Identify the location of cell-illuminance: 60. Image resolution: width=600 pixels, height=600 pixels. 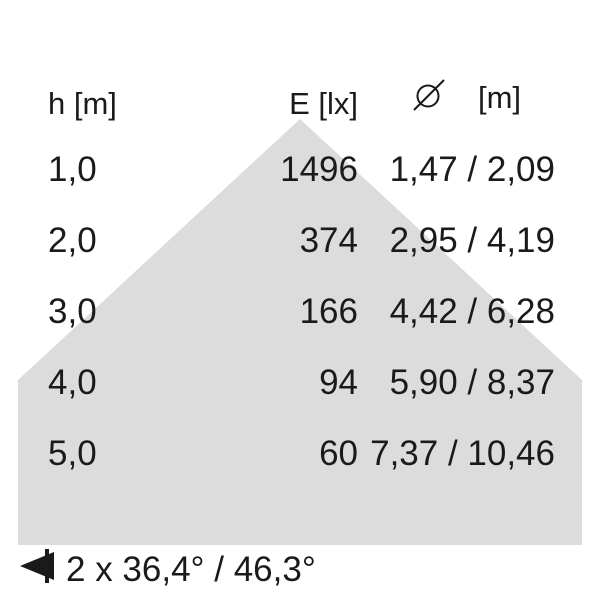
(338, 453).